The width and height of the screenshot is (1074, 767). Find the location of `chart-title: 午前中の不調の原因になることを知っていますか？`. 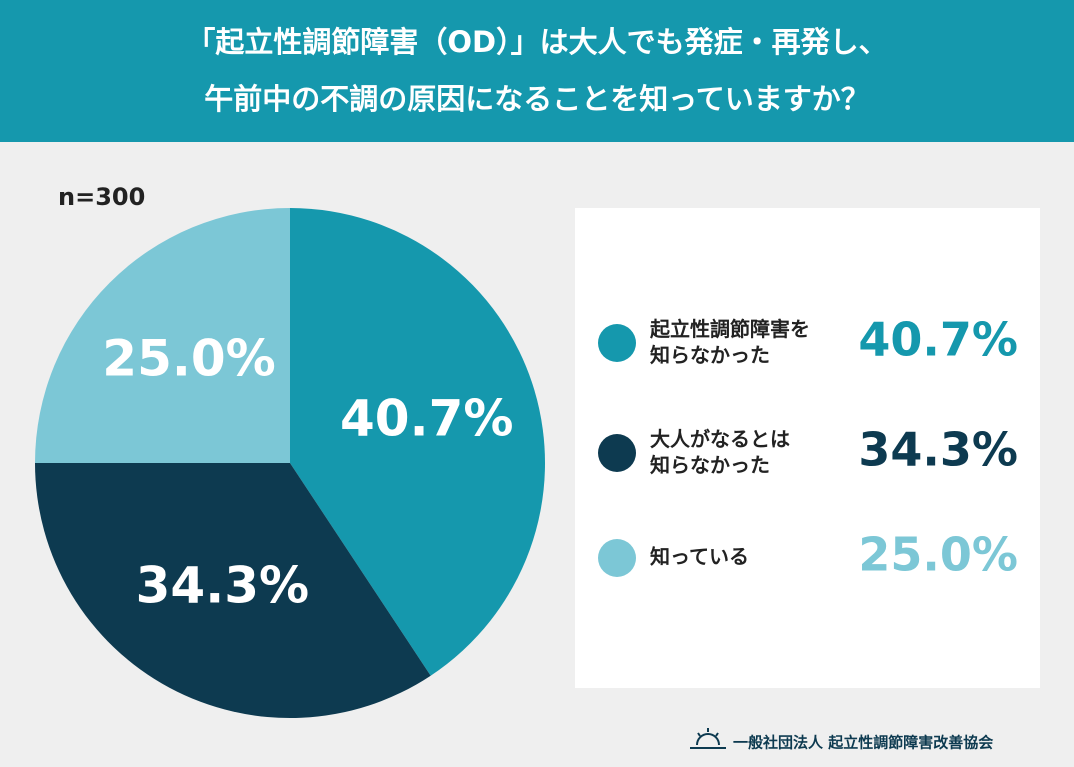

chart-title: 午前中の不調の原因になることを知っていますか？ is located at coordinates (537, 99).